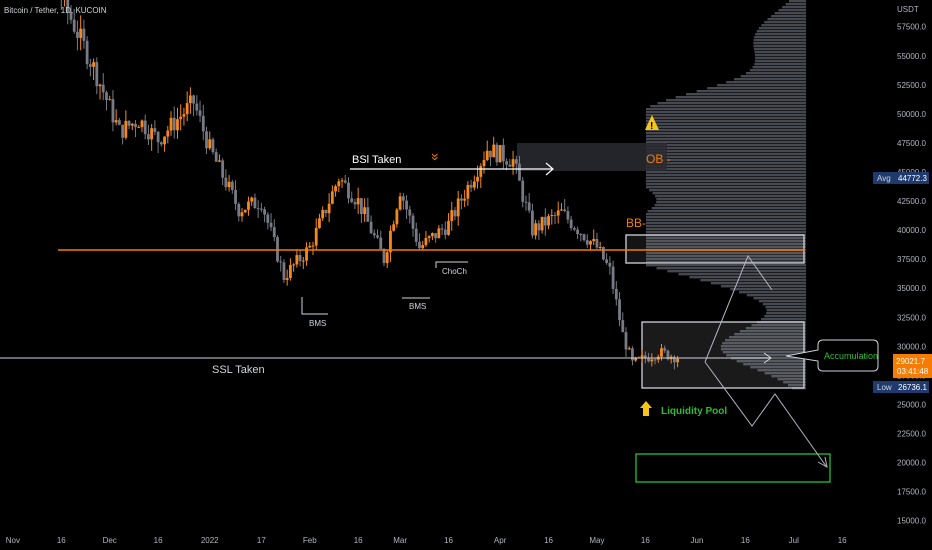  I want to click on double-chevron-icon: », so click(436, 157).